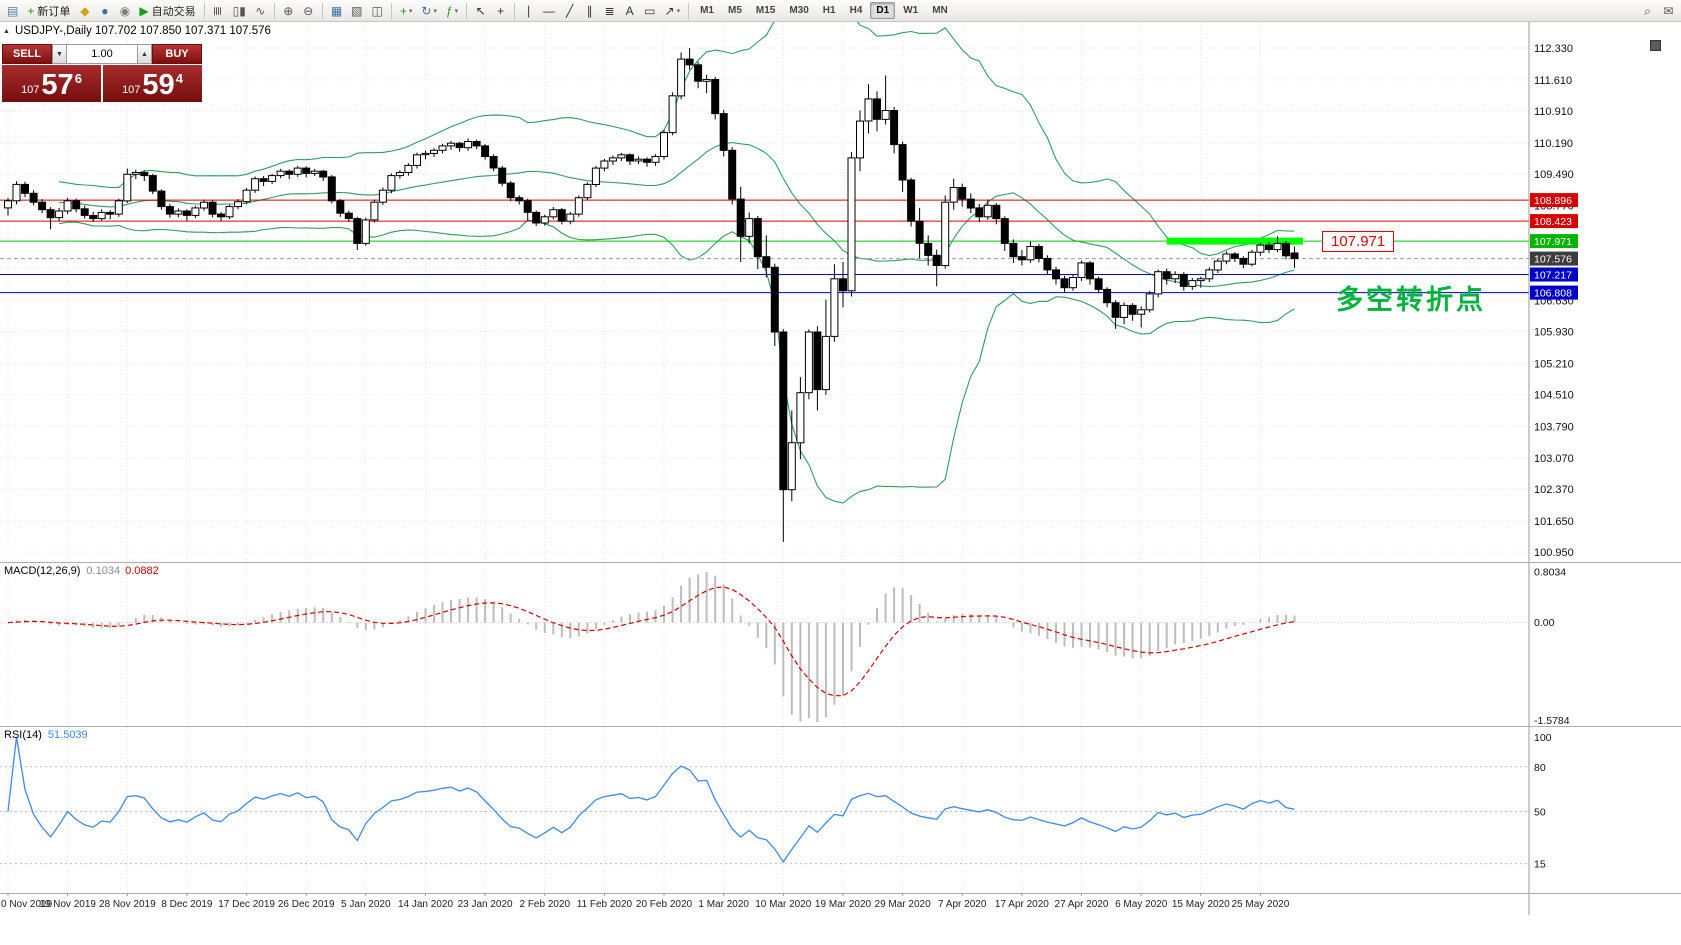 The width and height of the screenshot is (1681, 945). I want to click on profiles-cycle-button: ↻ ▾, so click(429, 10).